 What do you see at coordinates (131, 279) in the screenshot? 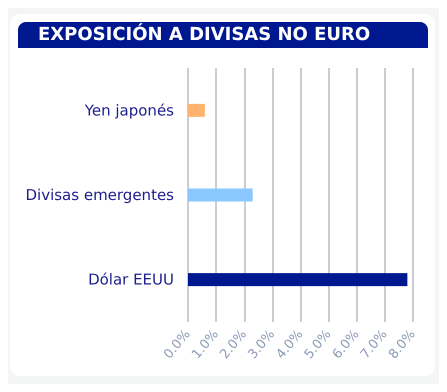
I see `y-tick-label: Dólar EEUU` at bounding box center [131, 279].